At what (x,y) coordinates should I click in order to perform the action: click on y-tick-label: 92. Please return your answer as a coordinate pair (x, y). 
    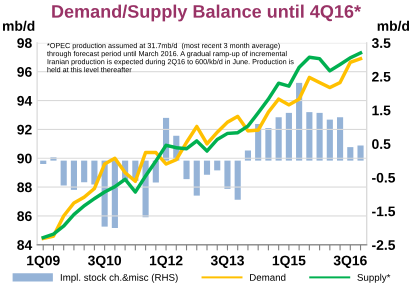
    Looking at the image, I should click on (24, 129).